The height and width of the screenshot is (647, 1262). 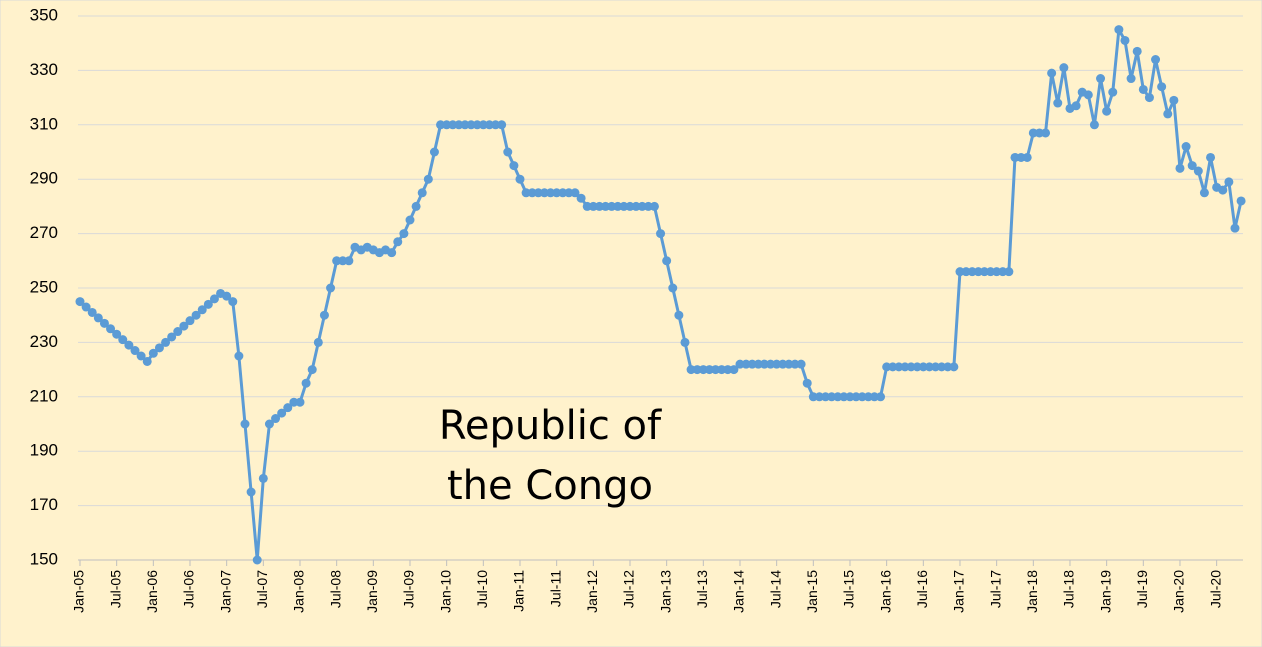 What do you see at coordinates (629, 589) in the screenshot?
I see `x-tick-label: Jul-12` at bounding box center [629, 589].